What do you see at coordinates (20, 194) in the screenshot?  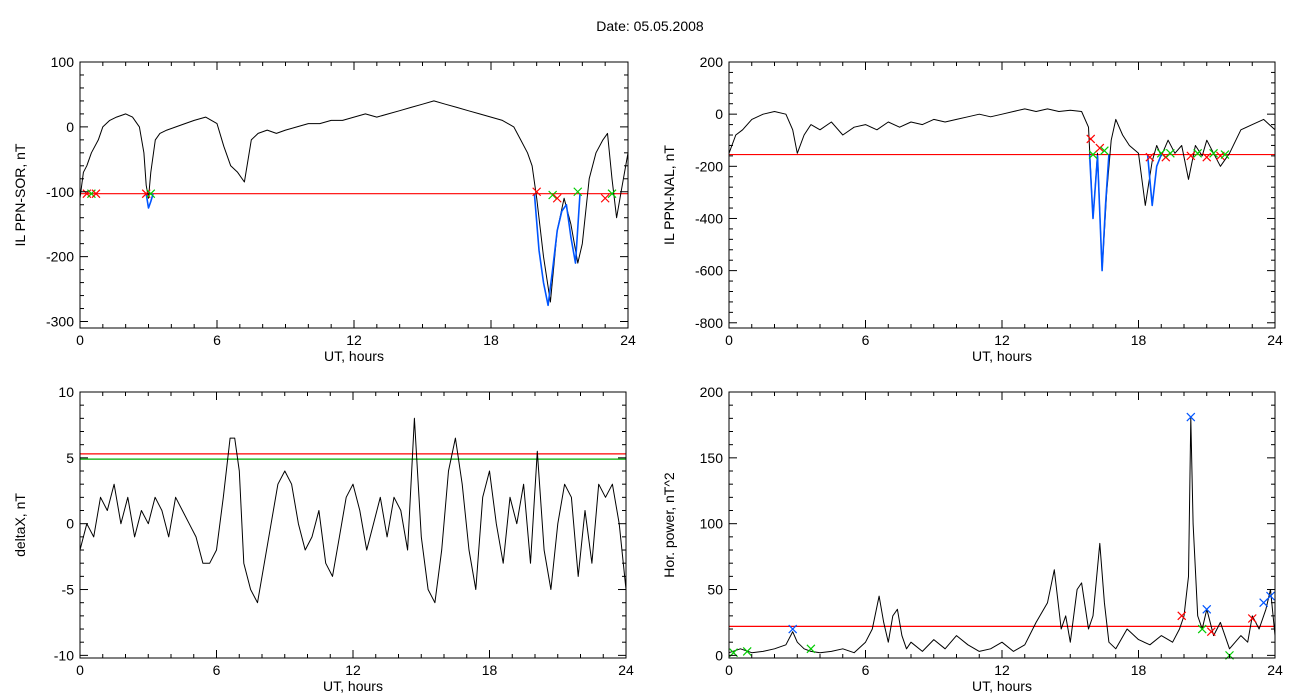 I see `y-axis-label: IL PPN-SOR, nT` at bounding box center [20, 194].